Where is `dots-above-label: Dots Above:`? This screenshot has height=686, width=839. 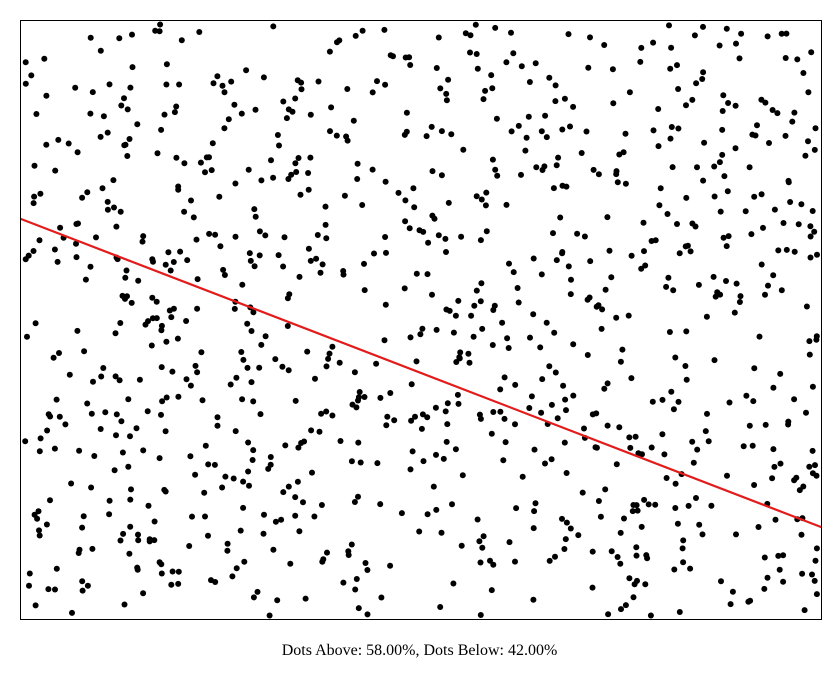 dots-above-label: Dots Above: is located at coordinates (324, 650).